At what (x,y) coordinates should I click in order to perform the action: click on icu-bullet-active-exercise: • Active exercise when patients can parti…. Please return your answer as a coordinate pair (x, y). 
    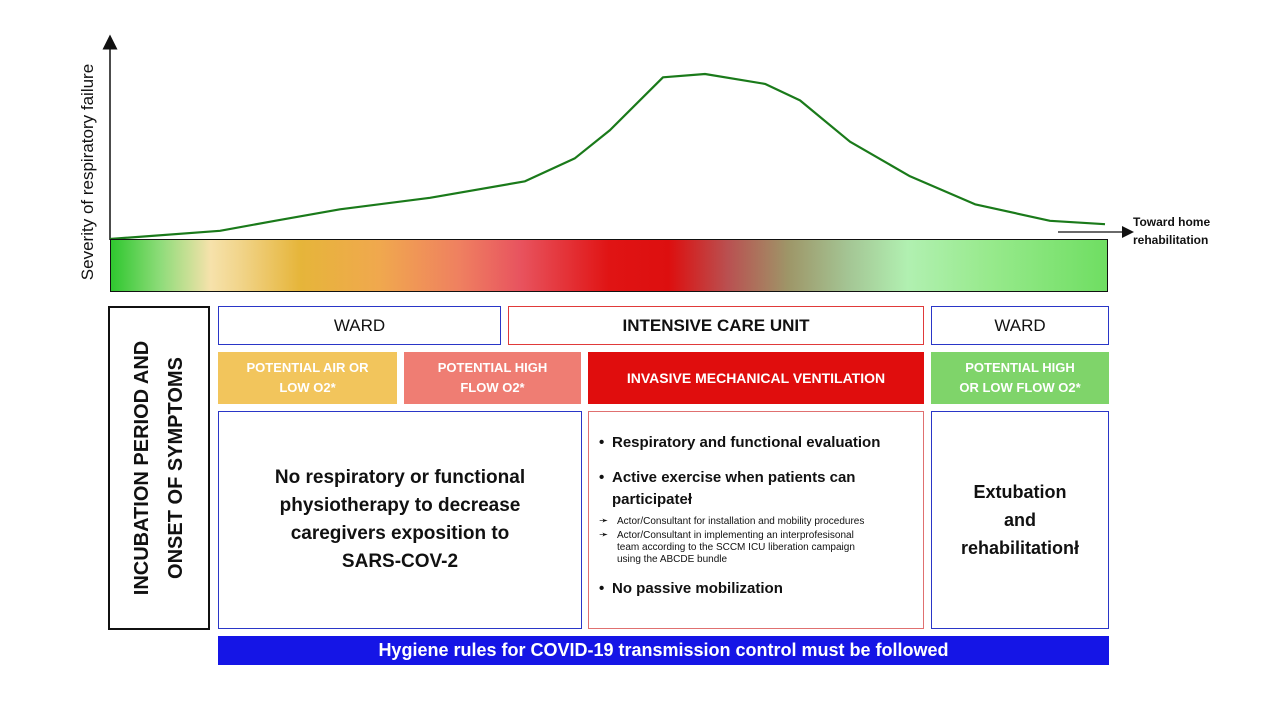
    Looking at the image, I should click on (727, 488).